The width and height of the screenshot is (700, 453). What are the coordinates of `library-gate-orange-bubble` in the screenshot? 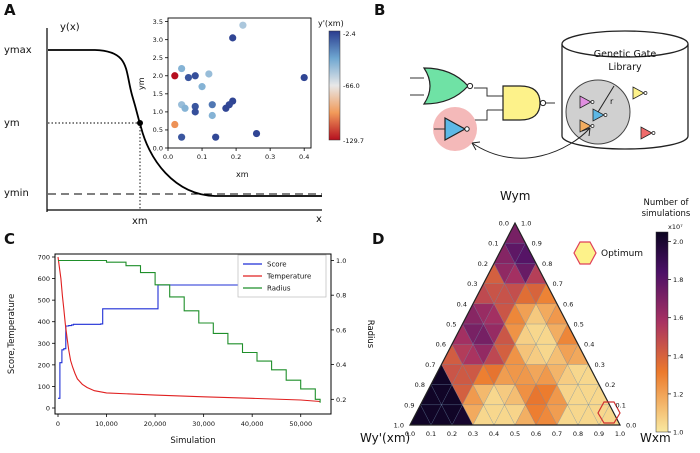 It's located at (592, 126).